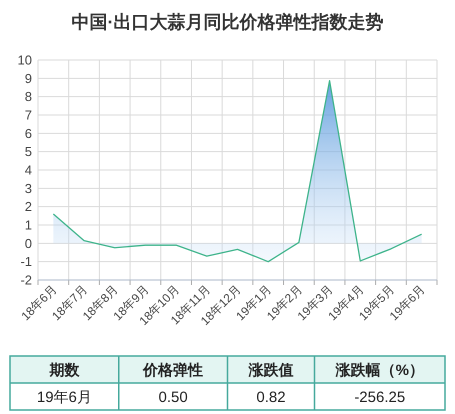  I want to click on text: 期数, so click(64, 370).